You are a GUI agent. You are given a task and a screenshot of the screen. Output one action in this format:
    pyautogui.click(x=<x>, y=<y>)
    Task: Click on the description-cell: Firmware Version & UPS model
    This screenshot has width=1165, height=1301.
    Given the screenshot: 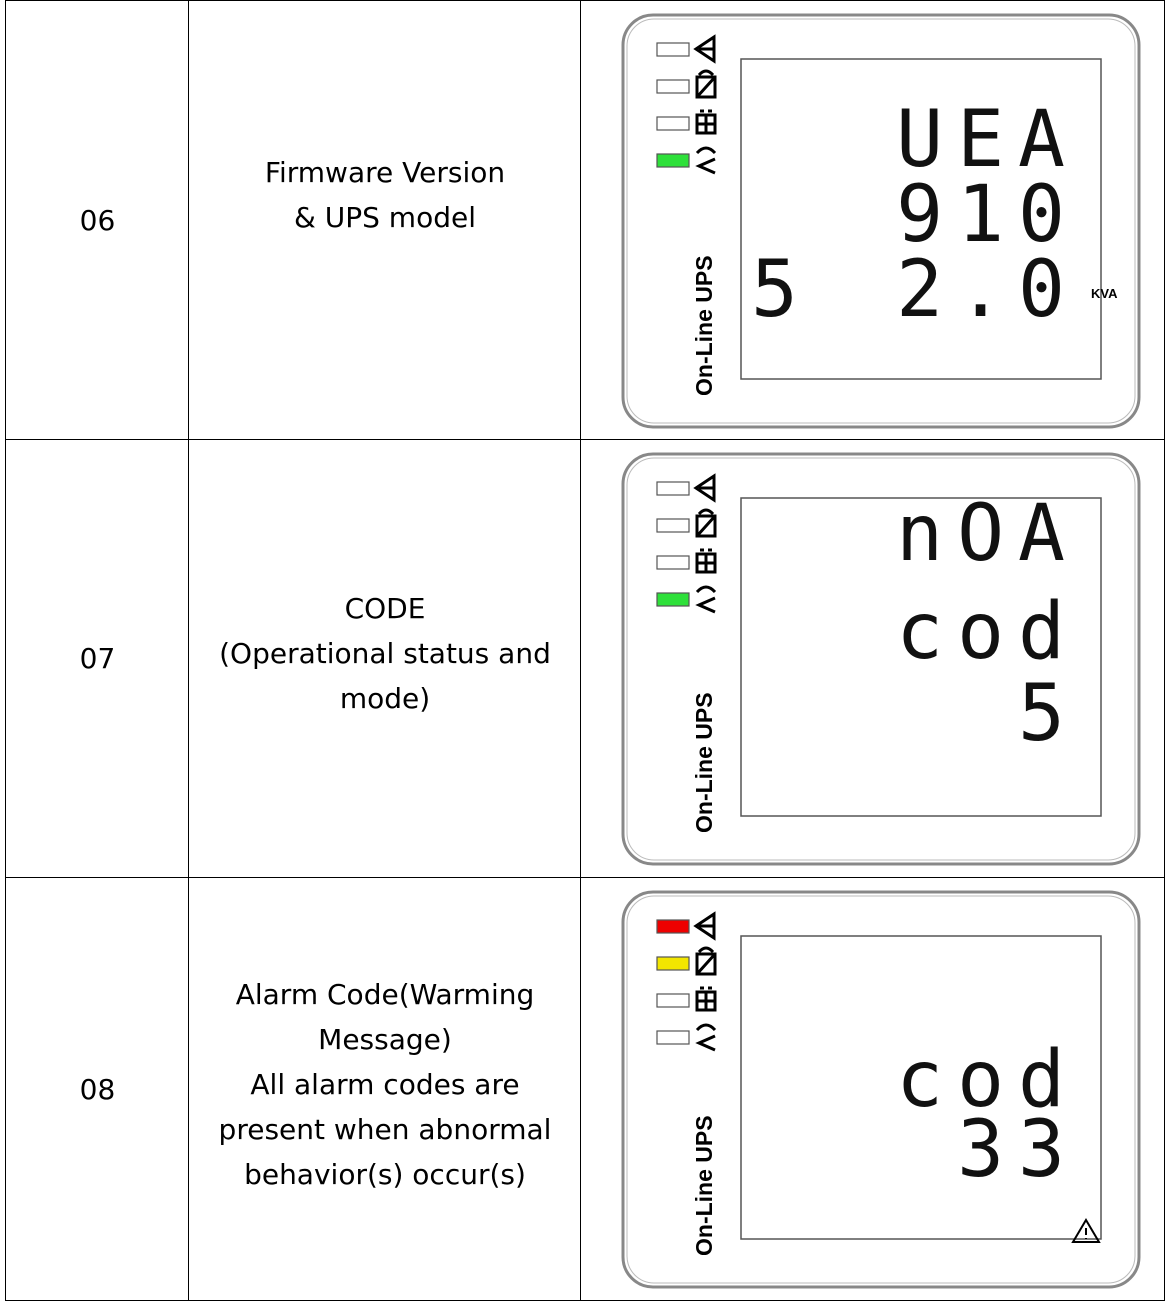 What is the action you would take?
    pyautogui.click(x=384, y=220)
    